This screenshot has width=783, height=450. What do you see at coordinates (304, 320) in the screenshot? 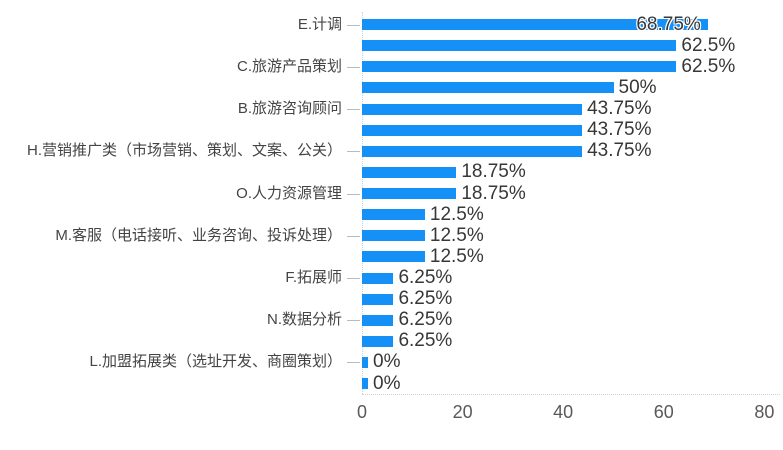
I see `category-label: N.数据分析` at bounding box center [304, 320].